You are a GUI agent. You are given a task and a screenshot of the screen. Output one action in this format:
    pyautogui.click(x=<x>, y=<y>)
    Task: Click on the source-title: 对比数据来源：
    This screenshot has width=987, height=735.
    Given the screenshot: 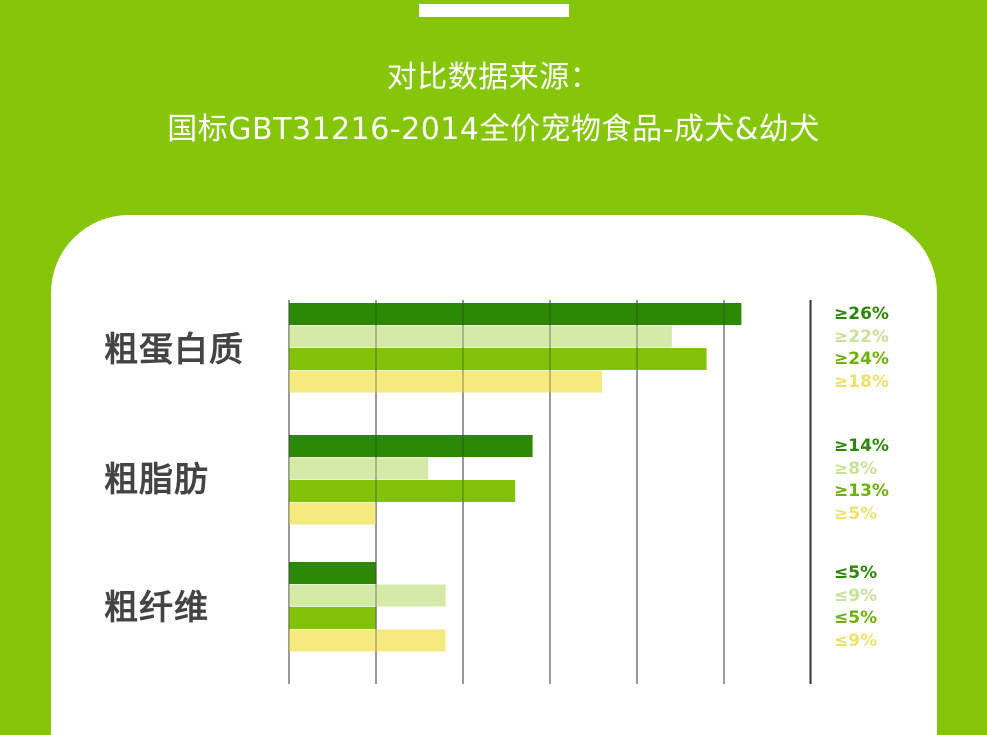 What is the action you would take?
    pyautogui.click(x=493, y=77)
    